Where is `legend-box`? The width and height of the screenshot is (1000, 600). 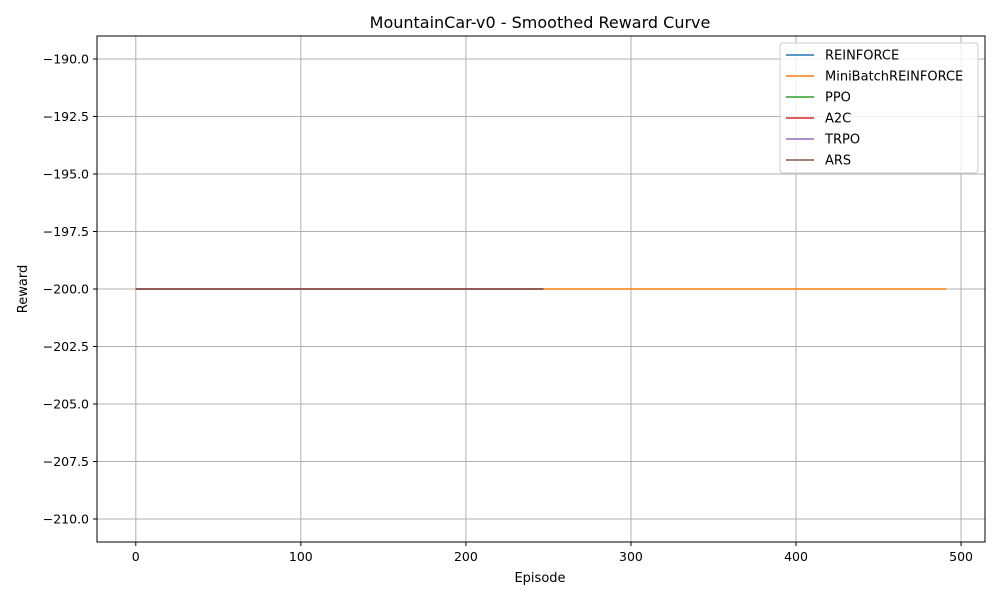
legend-box is located at coordinates (879, 108).